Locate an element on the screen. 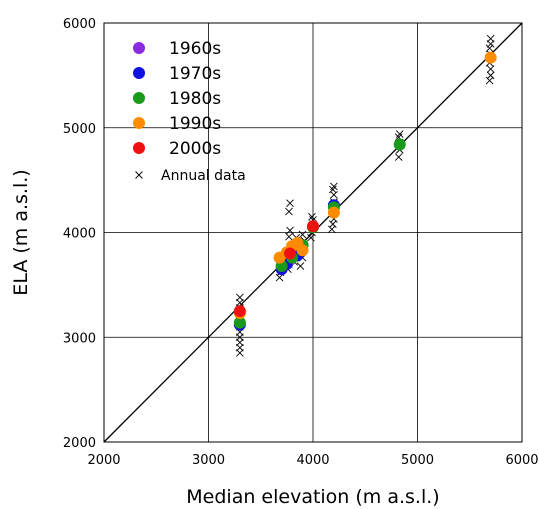  legend-marker-annual-data is located at coordinates (139, 175).